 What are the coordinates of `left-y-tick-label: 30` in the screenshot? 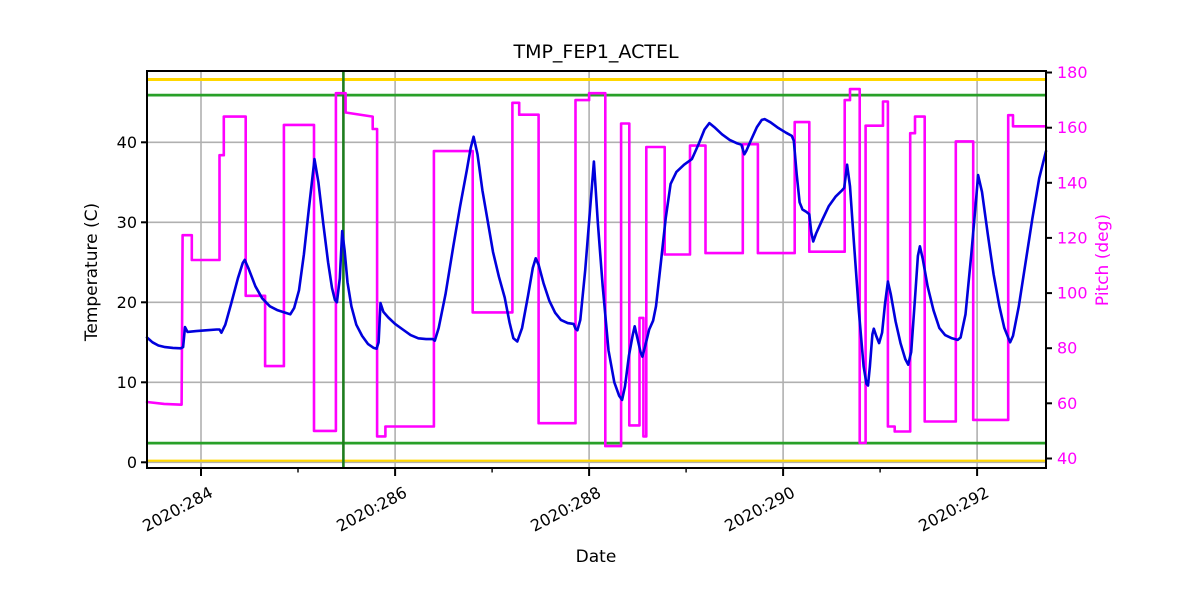 It's located at (127, 222).